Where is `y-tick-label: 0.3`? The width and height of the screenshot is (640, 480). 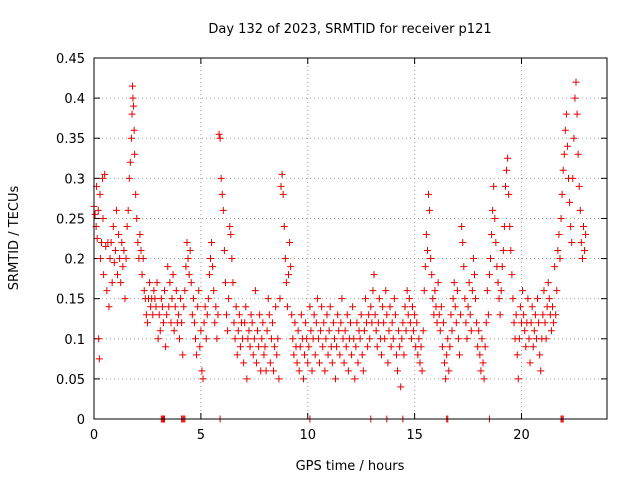
y-tick-label: 0.3 is located at coordinates (74, 179).